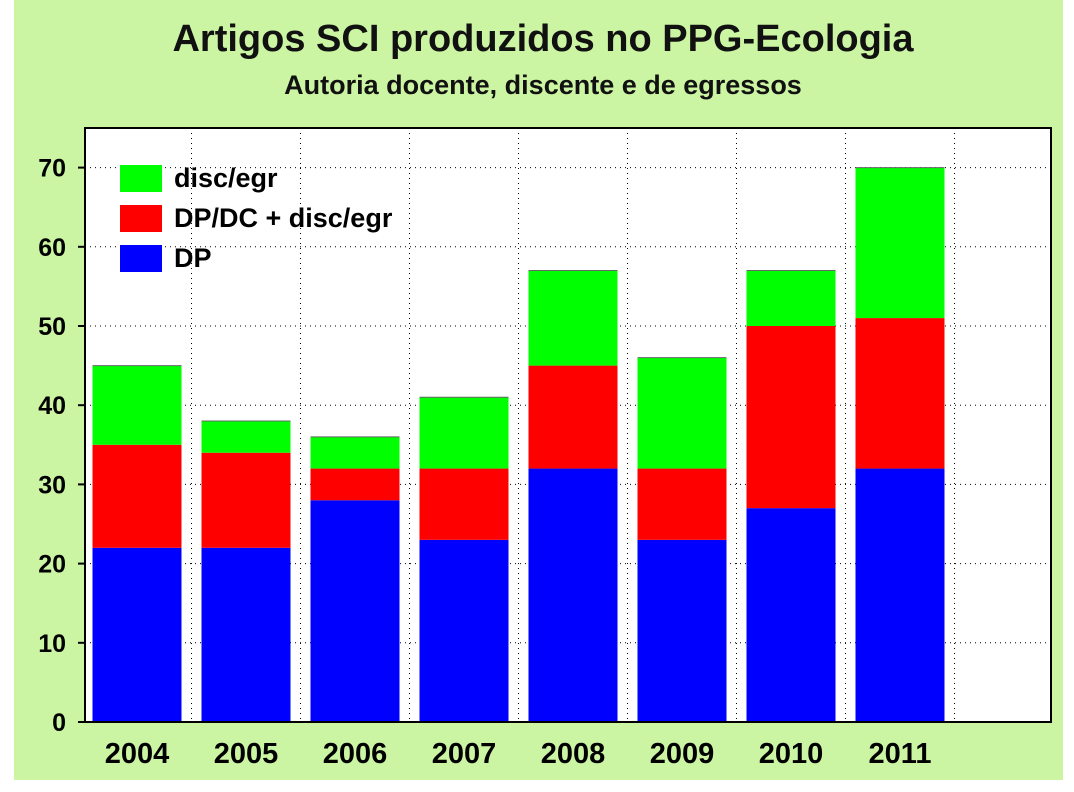 The image size is (1074, 792). What do you see at coordinates (52, 248) in the screenshot?
I see `y-tick-label-60: 60` at bounding box center [52, 248].